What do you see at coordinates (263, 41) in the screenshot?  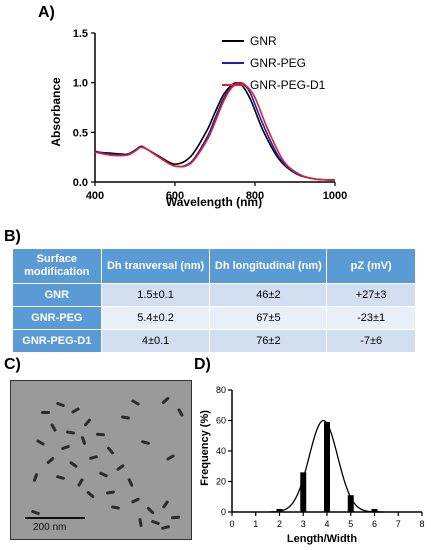 I see `legend-entry: GNR` at bounding box center [263, 41].